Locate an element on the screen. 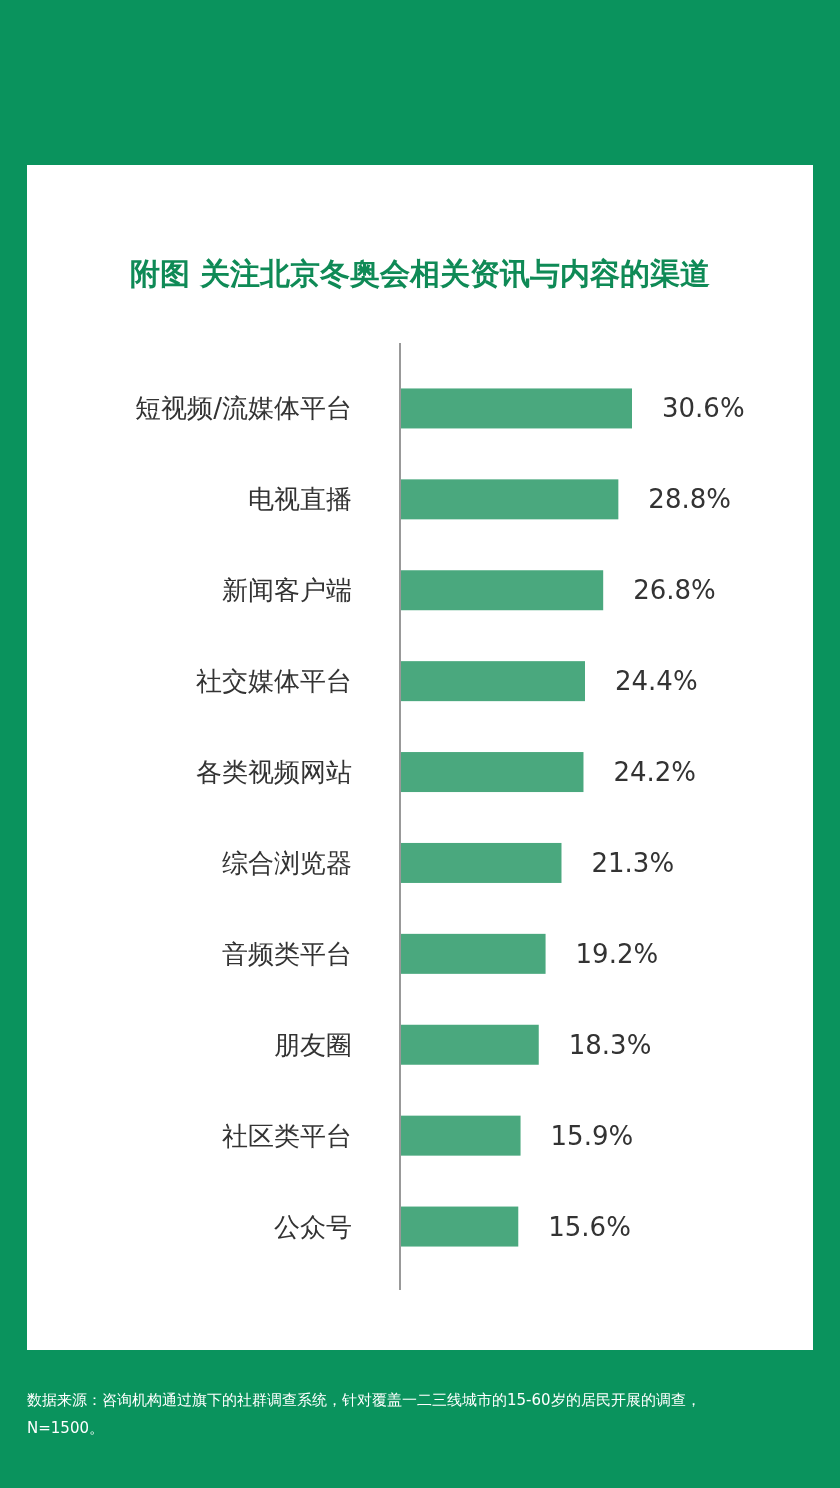 The image size is (840, 1488). data-label: 24.4% is located at coordinates (656, 681).